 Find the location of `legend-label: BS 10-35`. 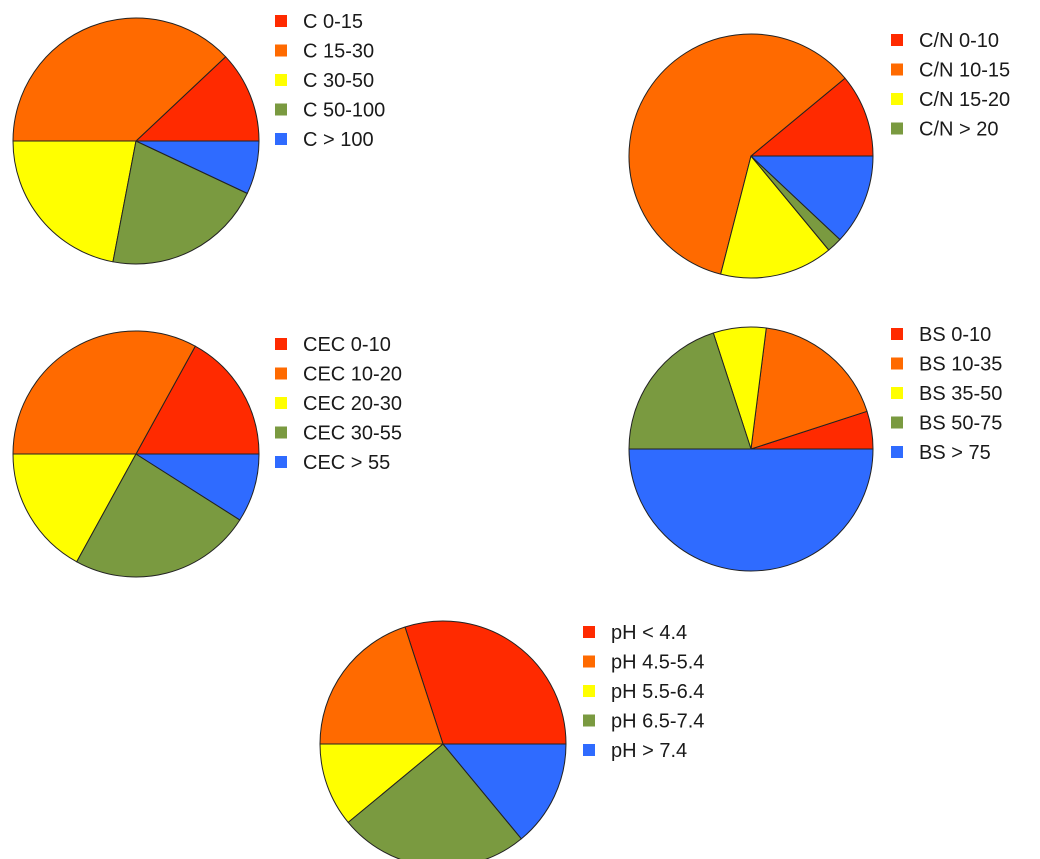

legend-label: BS 10-35 is located at coordinates (960, 365).